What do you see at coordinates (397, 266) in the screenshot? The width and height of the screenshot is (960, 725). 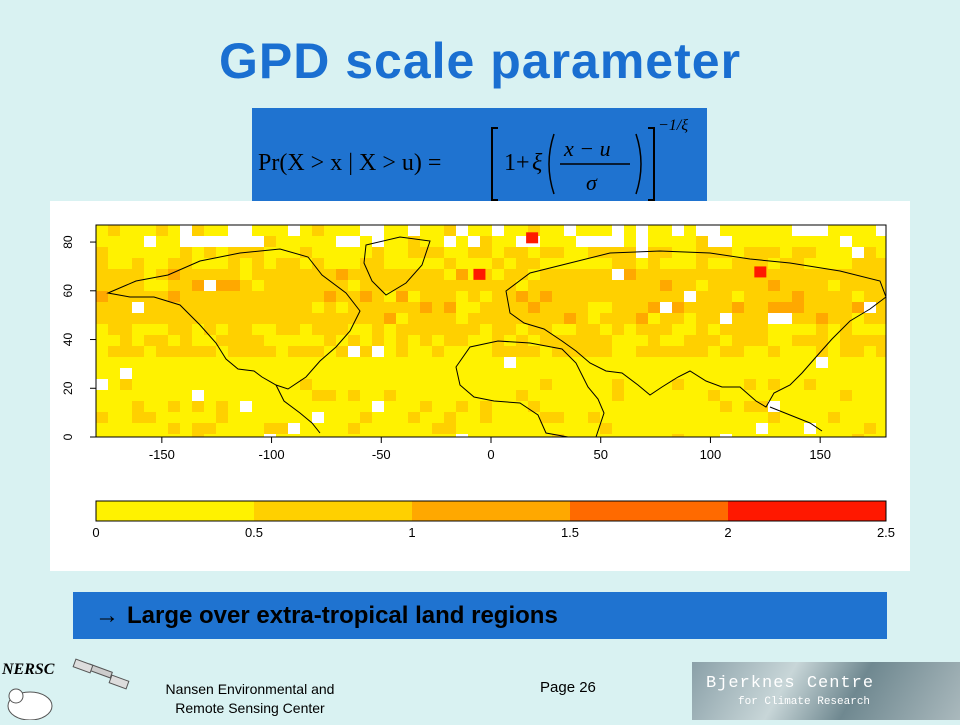 I see `coast-greenland` at bounding box center [397, 266].